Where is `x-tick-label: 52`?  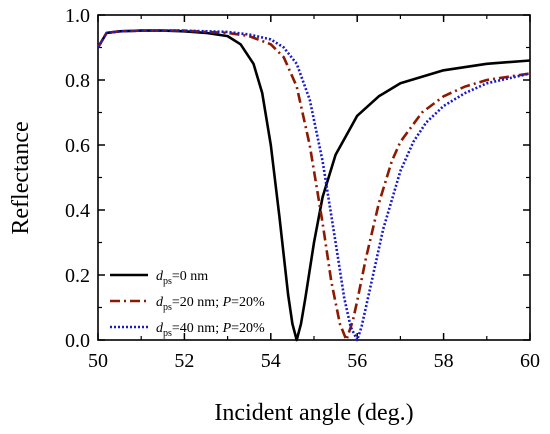 x-tick-label: 52 is located at coordinates (184, 361).